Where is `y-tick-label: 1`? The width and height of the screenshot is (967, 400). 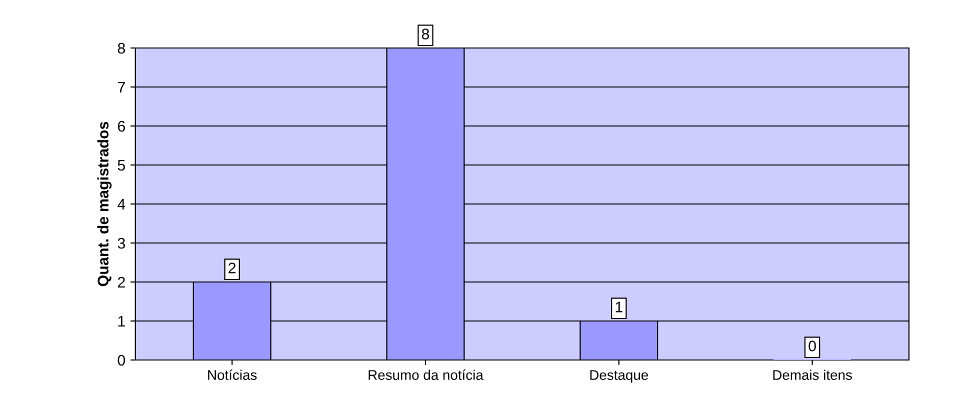
y-tick-label: 1 is located at coordinates (121, 321).